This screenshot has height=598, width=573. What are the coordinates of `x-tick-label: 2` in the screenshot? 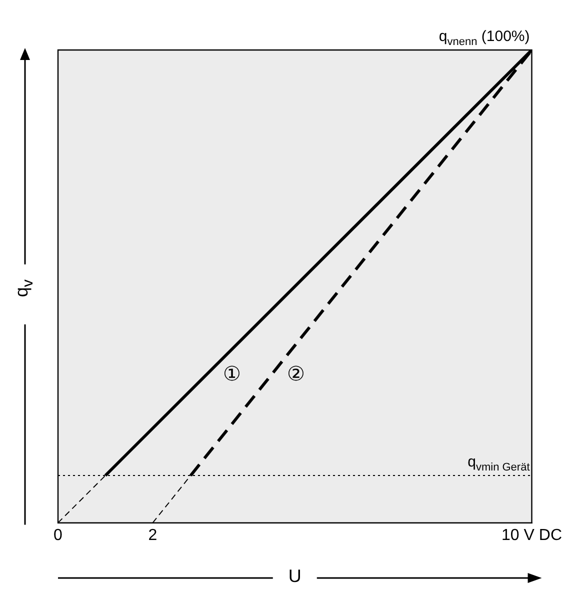 It's located at (153, 535).